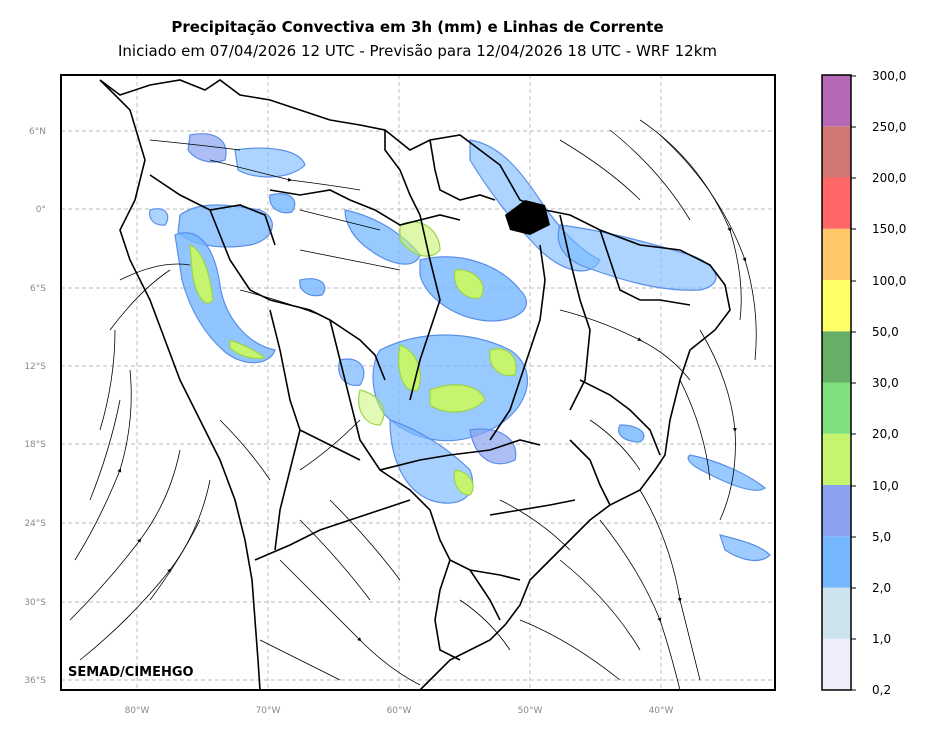  I want to click on credit-text: SEMAD/CIMEHGO, so click(131, 672).